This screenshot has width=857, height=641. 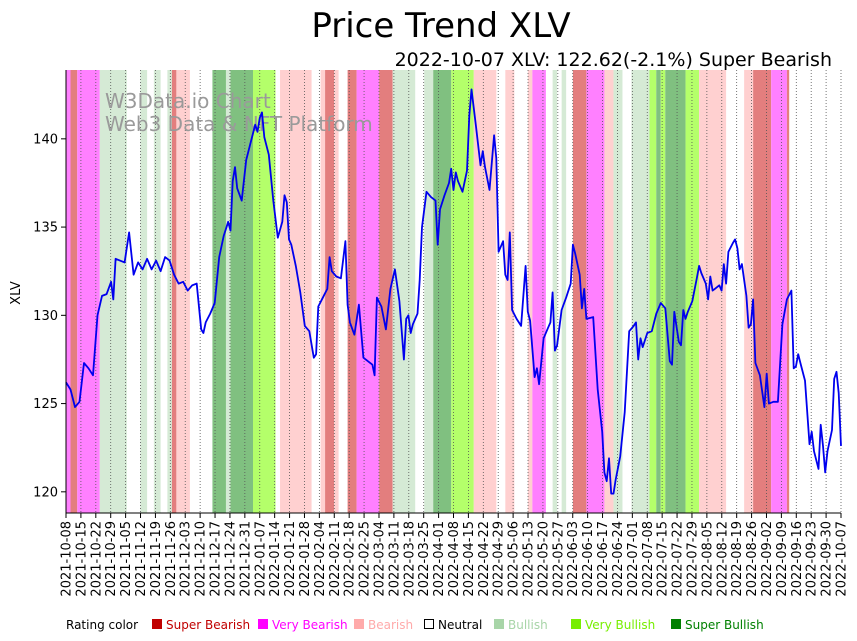 I want to click on x-tick-label: 2022-05-06, so click(x=514, y=559).